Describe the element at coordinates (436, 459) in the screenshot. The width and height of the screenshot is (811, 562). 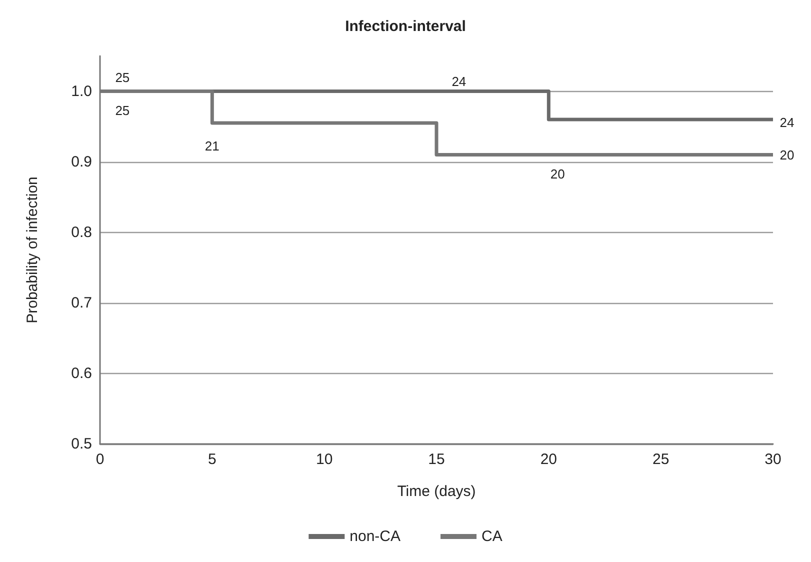
I see `x-tick-label: 15` at that location.